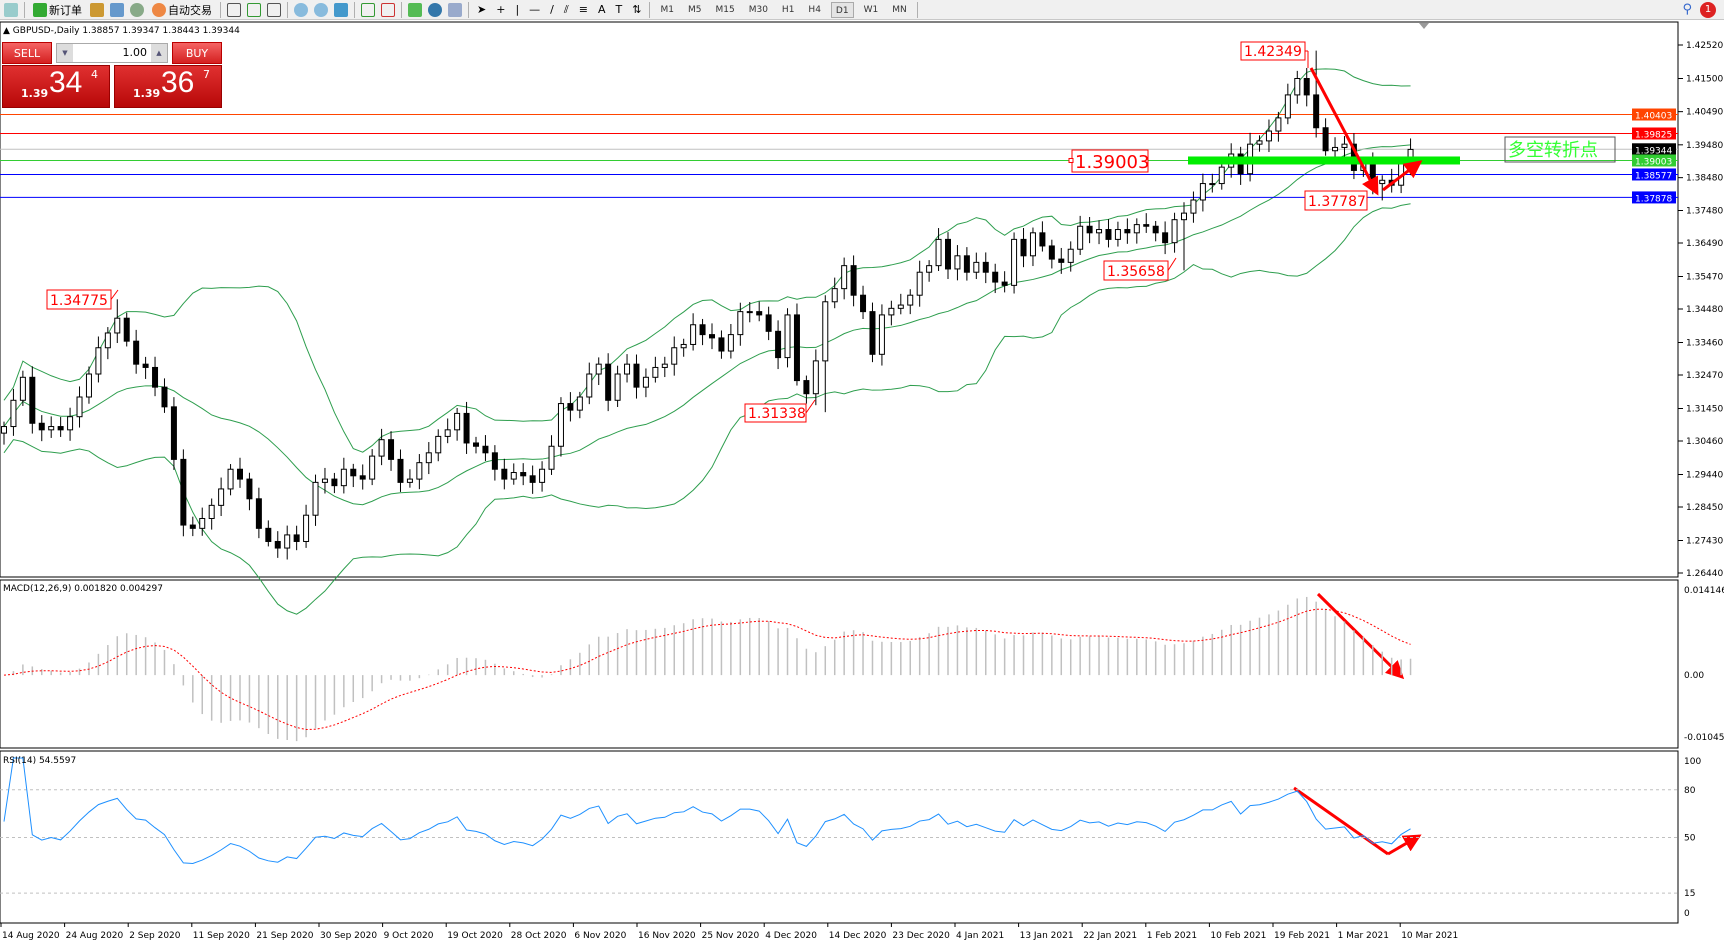  I want to click on text-icon: A, so click(602, 9).